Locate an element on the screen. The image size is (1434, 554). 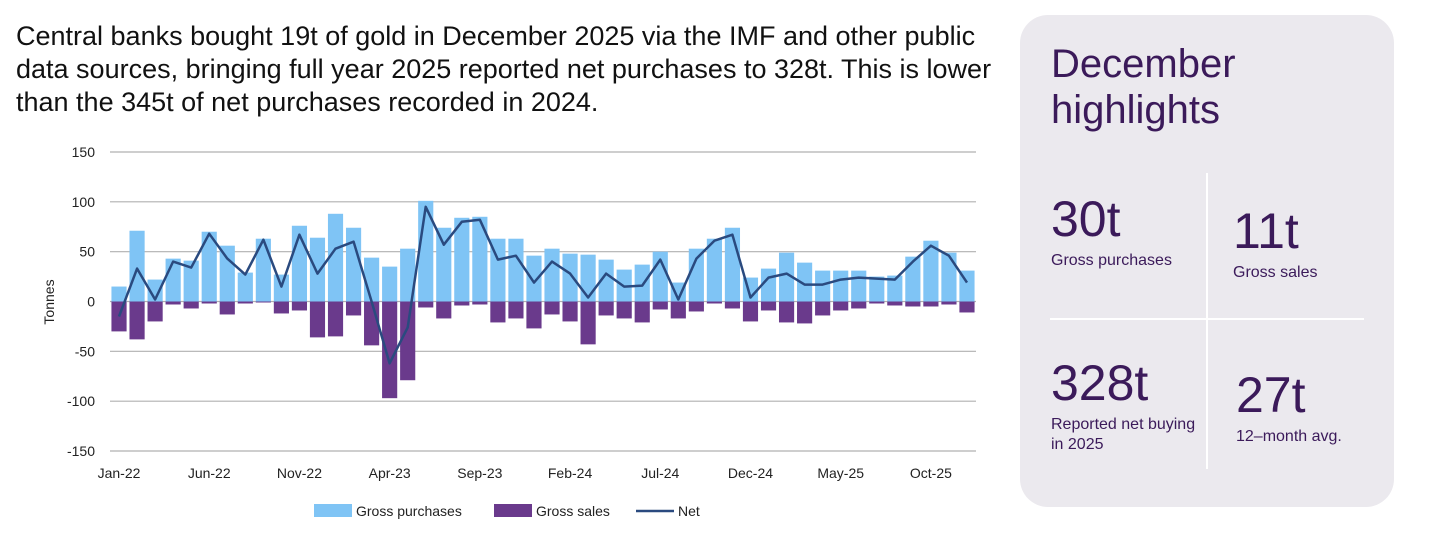
x-tick-label: Jul-24 is located at coordinates (660, 473).